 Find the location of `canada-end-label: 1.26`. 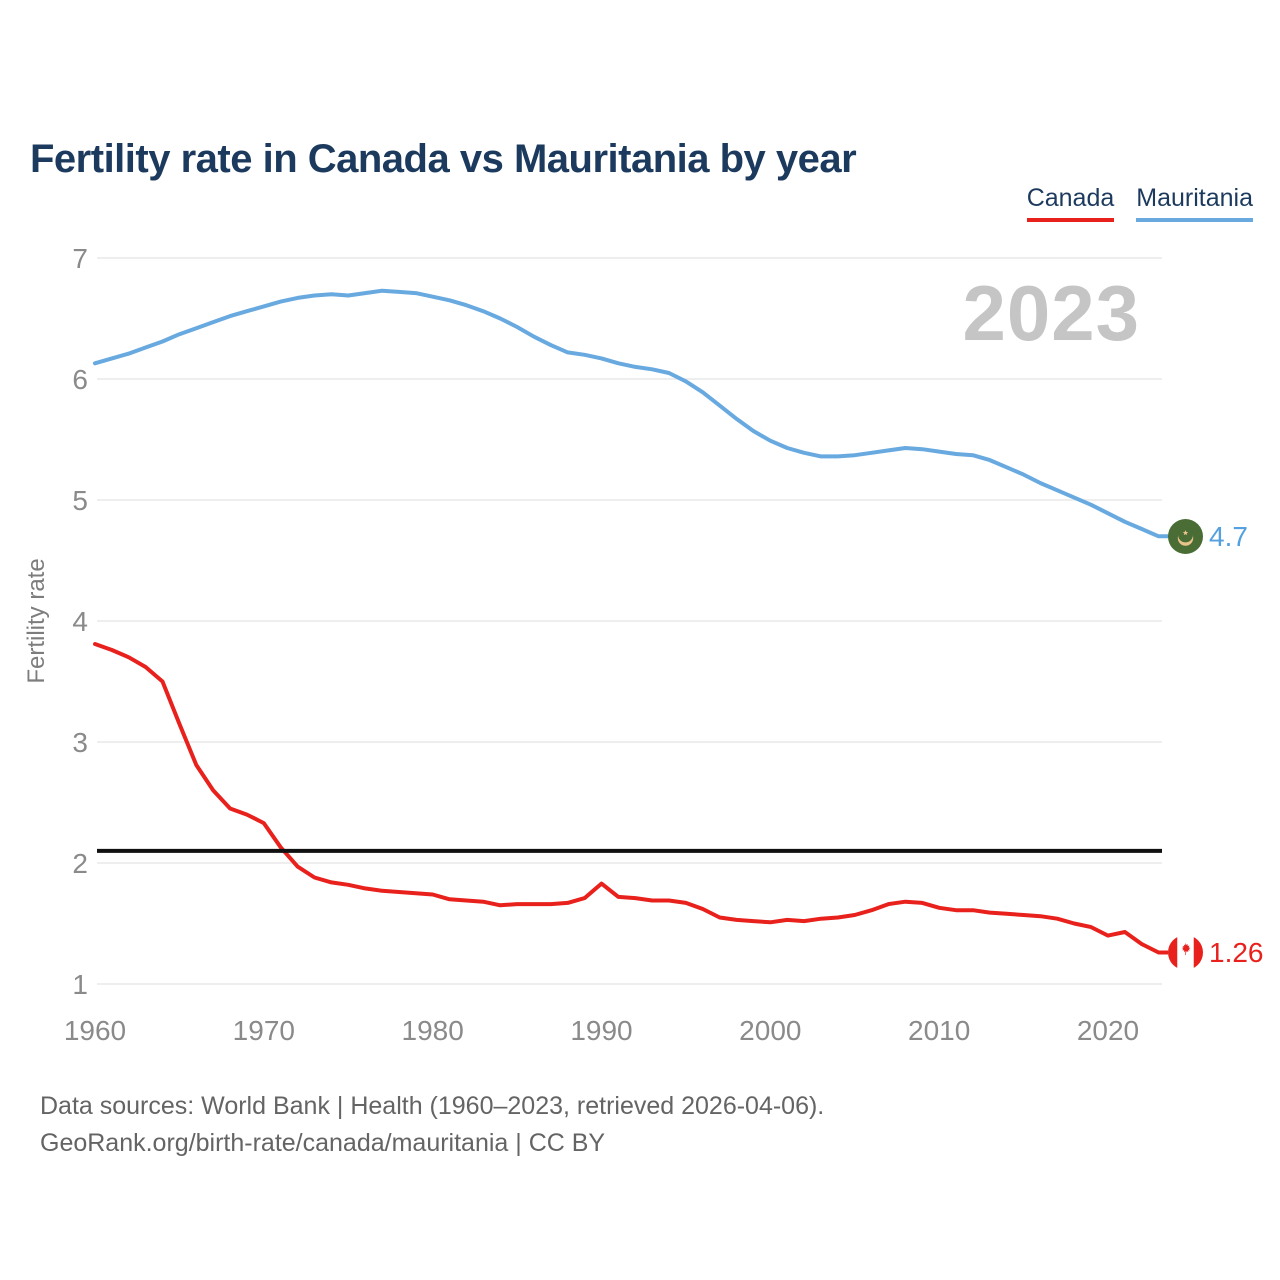

canada-end-label: 1.26 is located at coordinates (1216, 952).